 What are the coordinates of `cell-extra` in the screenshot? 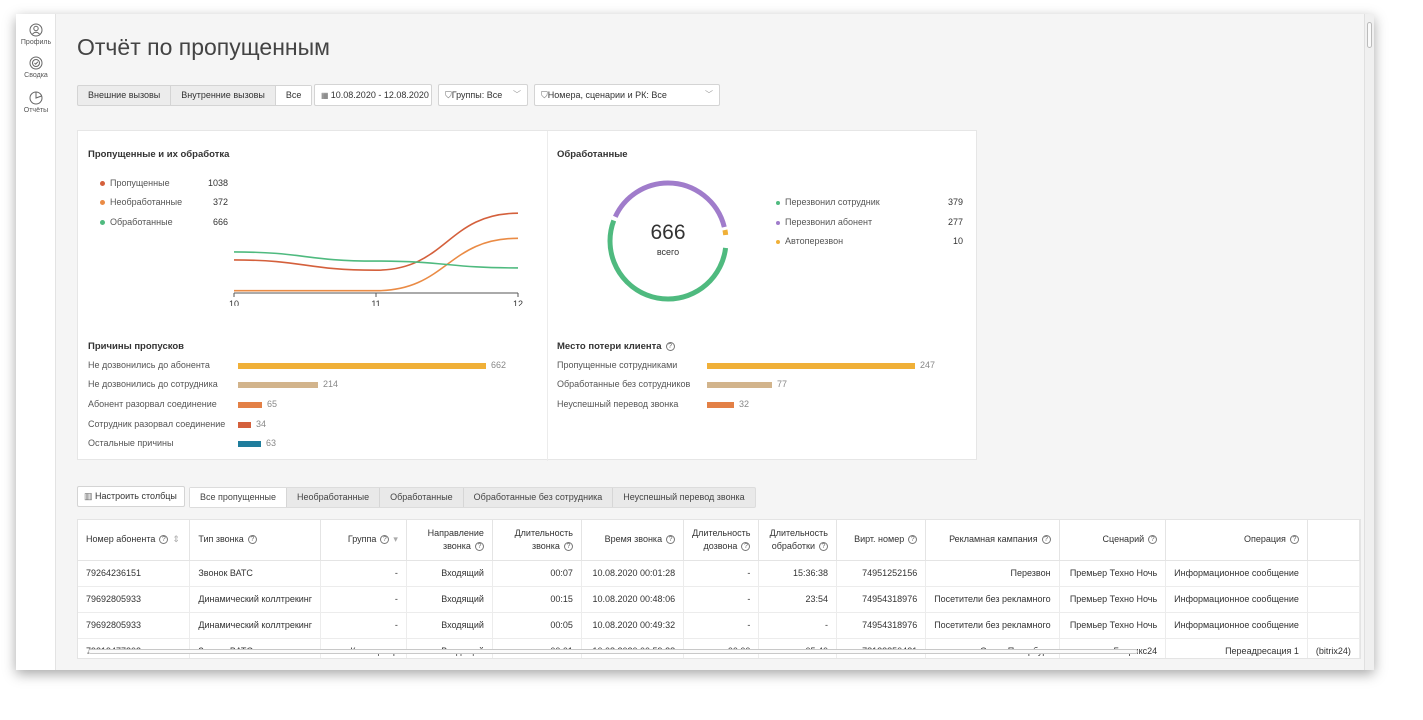 It's located at (1333, 625).